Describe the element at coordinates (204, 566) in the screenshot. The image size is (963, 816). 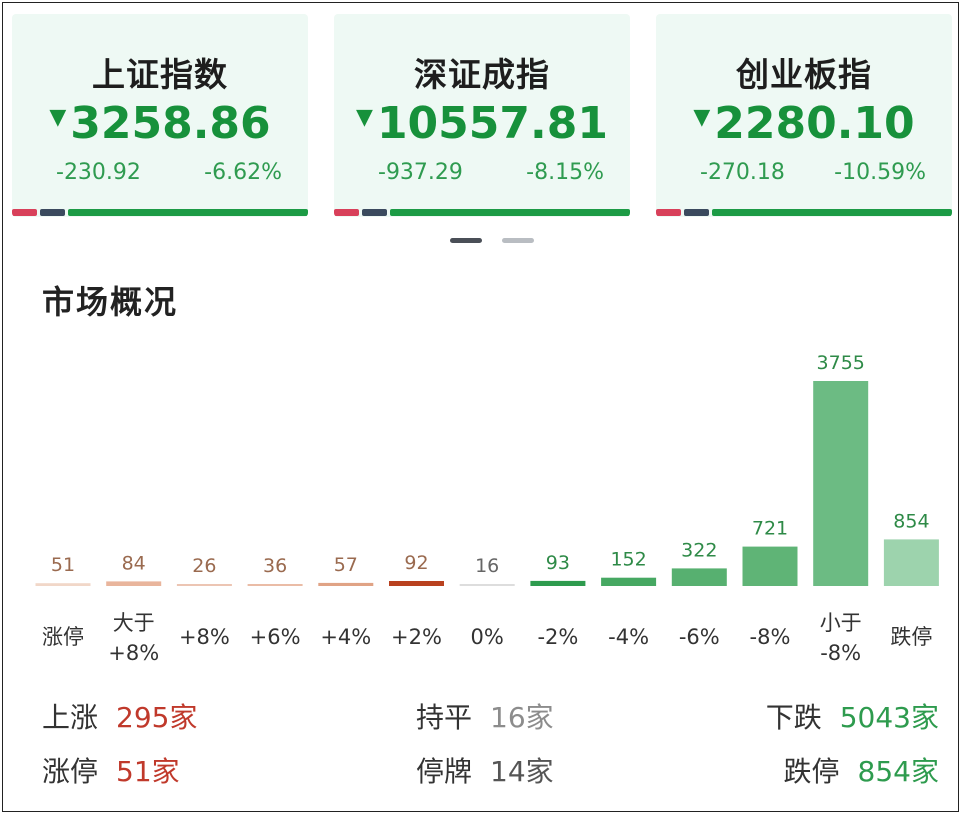
I see `bar-value-label: 26` at that location.